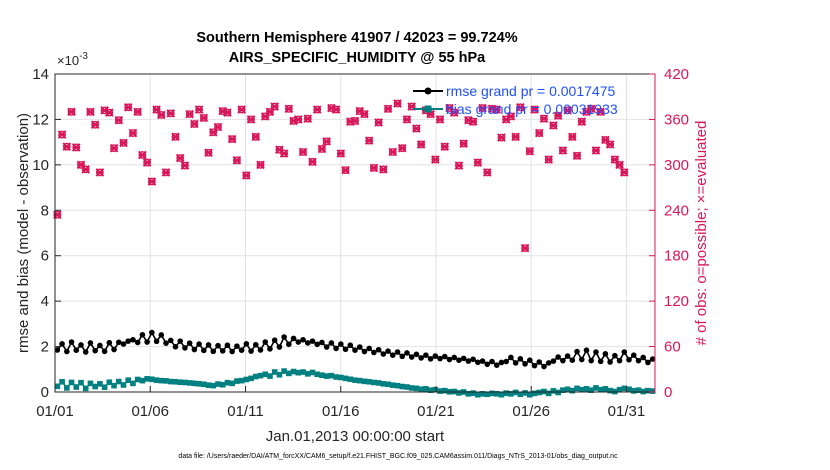 Image resolution: width=830 pixels, height=470 pixels. Describe the element at coordinates (676, 74) in the screenshot. I see `y-right-tick-label: 420` at that location.